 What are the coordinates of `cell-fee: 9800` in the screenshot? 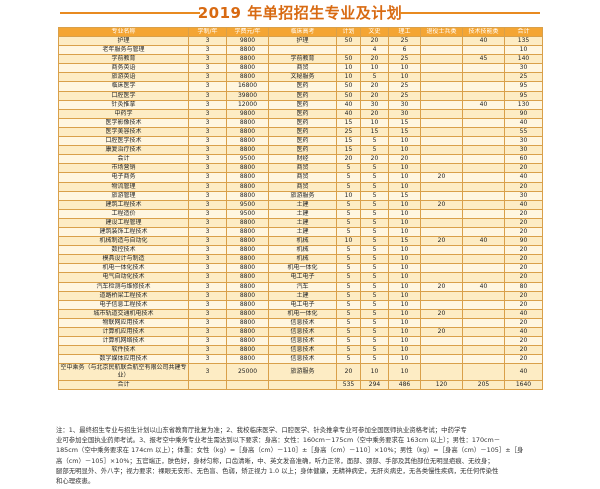 It's located at (247, 41).